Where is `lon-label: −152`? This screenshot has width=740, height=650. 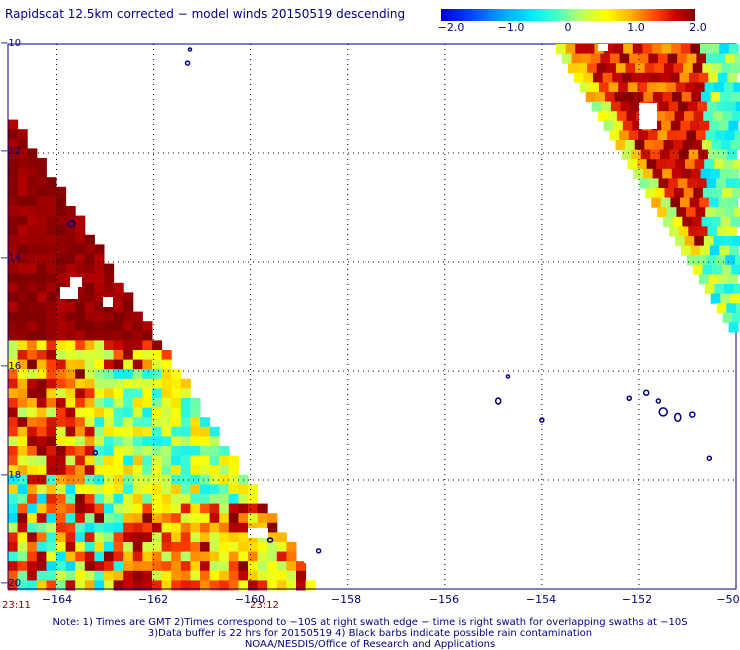 lon-label: −152 is located at coordinates (637, 599).